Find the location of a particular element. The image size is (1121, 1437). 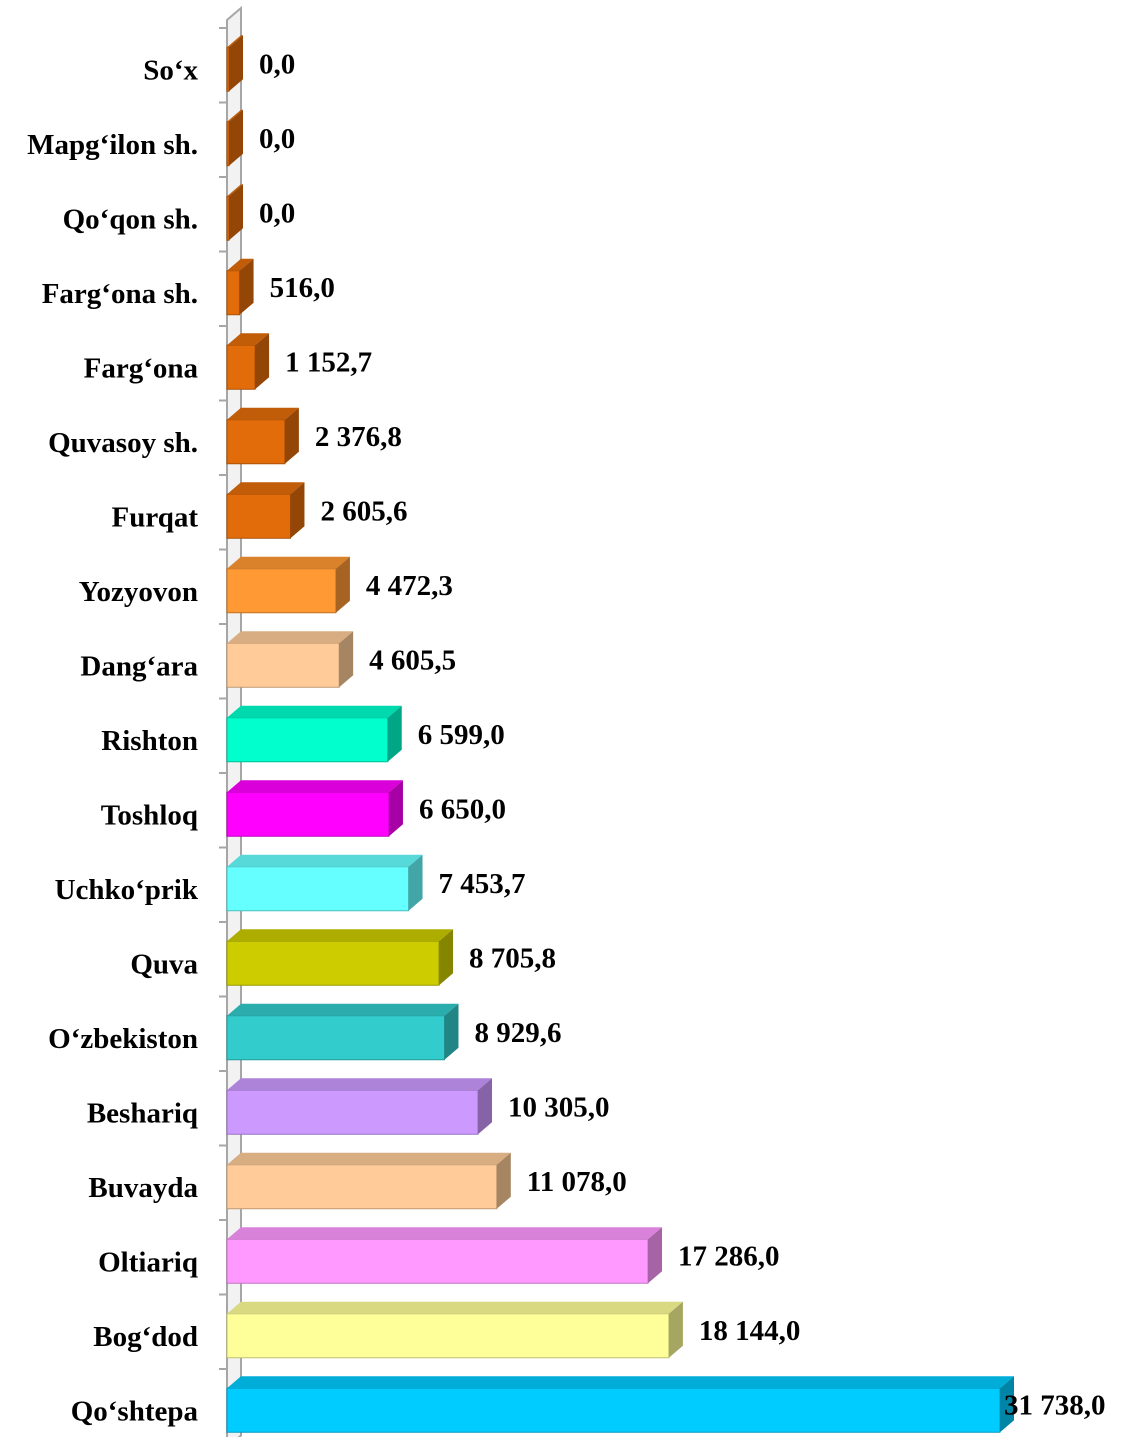

value-label: 18 144,0 is located at coordinates (750, 1331).